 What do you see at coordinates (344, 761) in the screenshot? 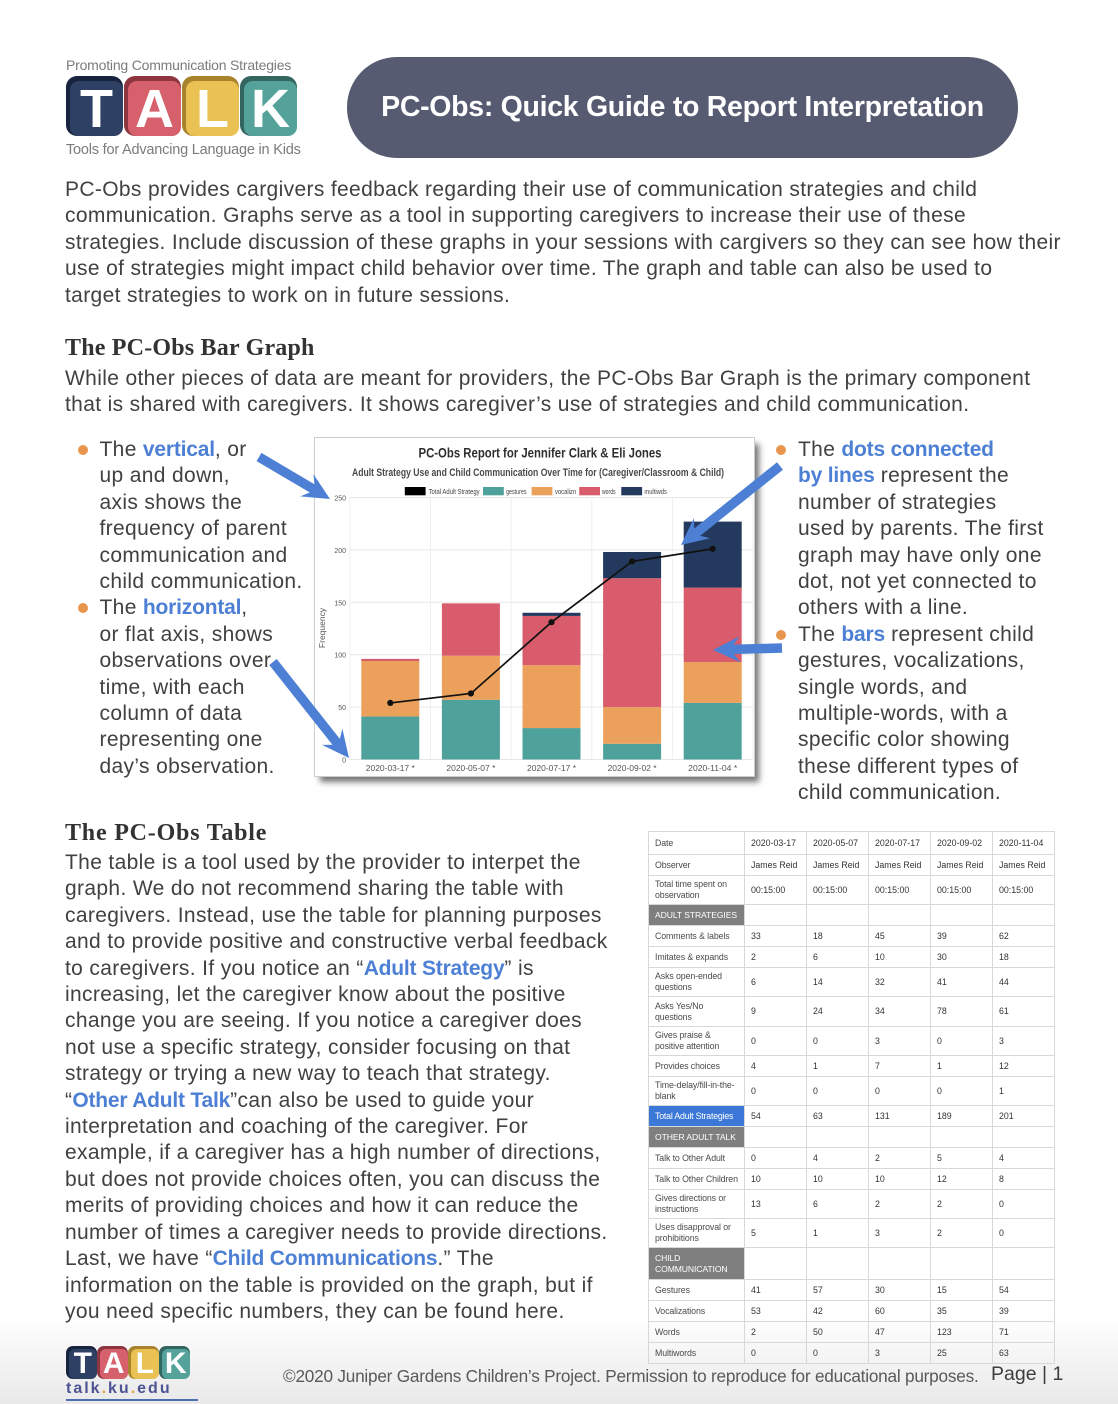
I see `svg-text: 0` at bounding box center [344, 761].